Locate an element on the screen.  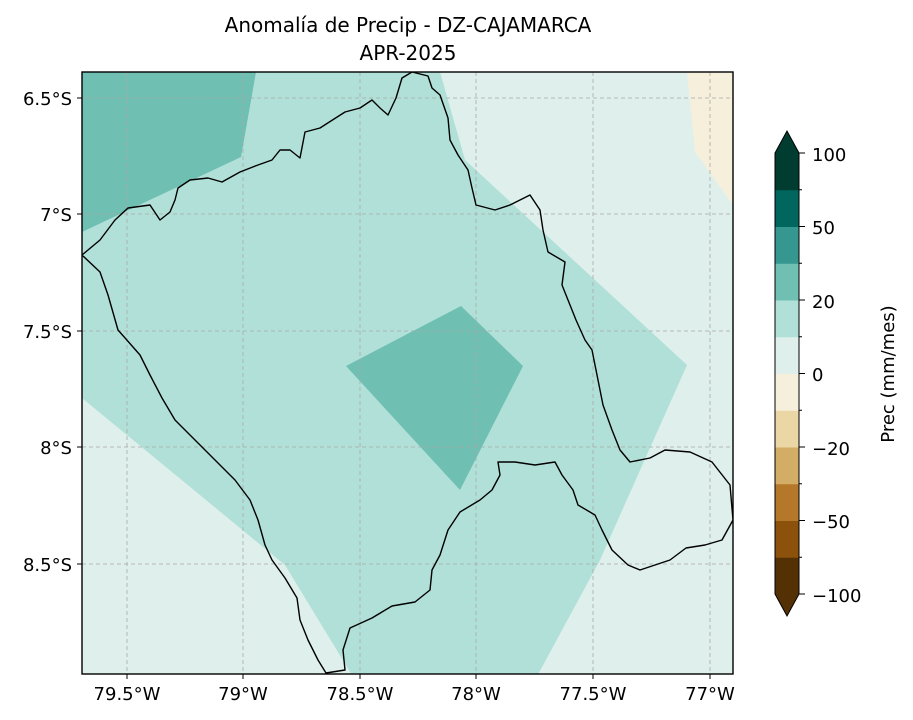
colorbar-tick-label: −100 is located at coordinates (836, 596).